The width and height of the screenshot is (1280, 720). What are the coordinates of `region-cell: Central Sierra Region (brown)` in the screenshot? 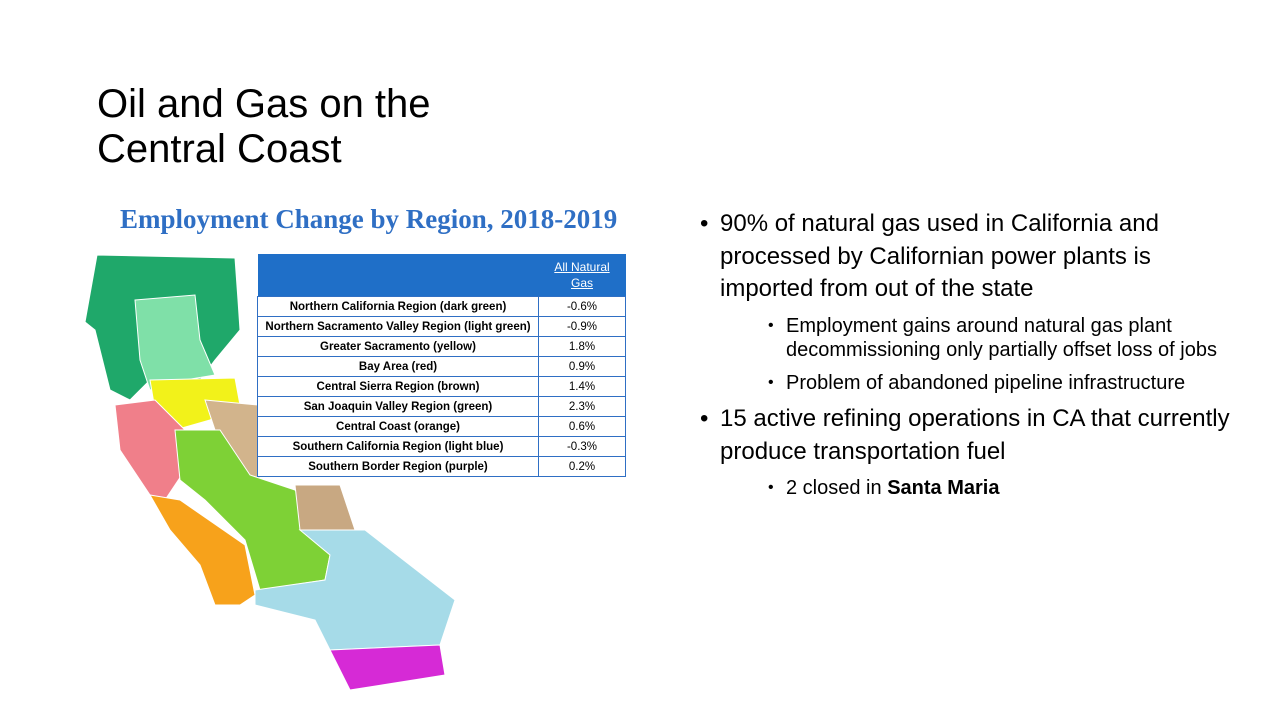 It's located at (398, 386).